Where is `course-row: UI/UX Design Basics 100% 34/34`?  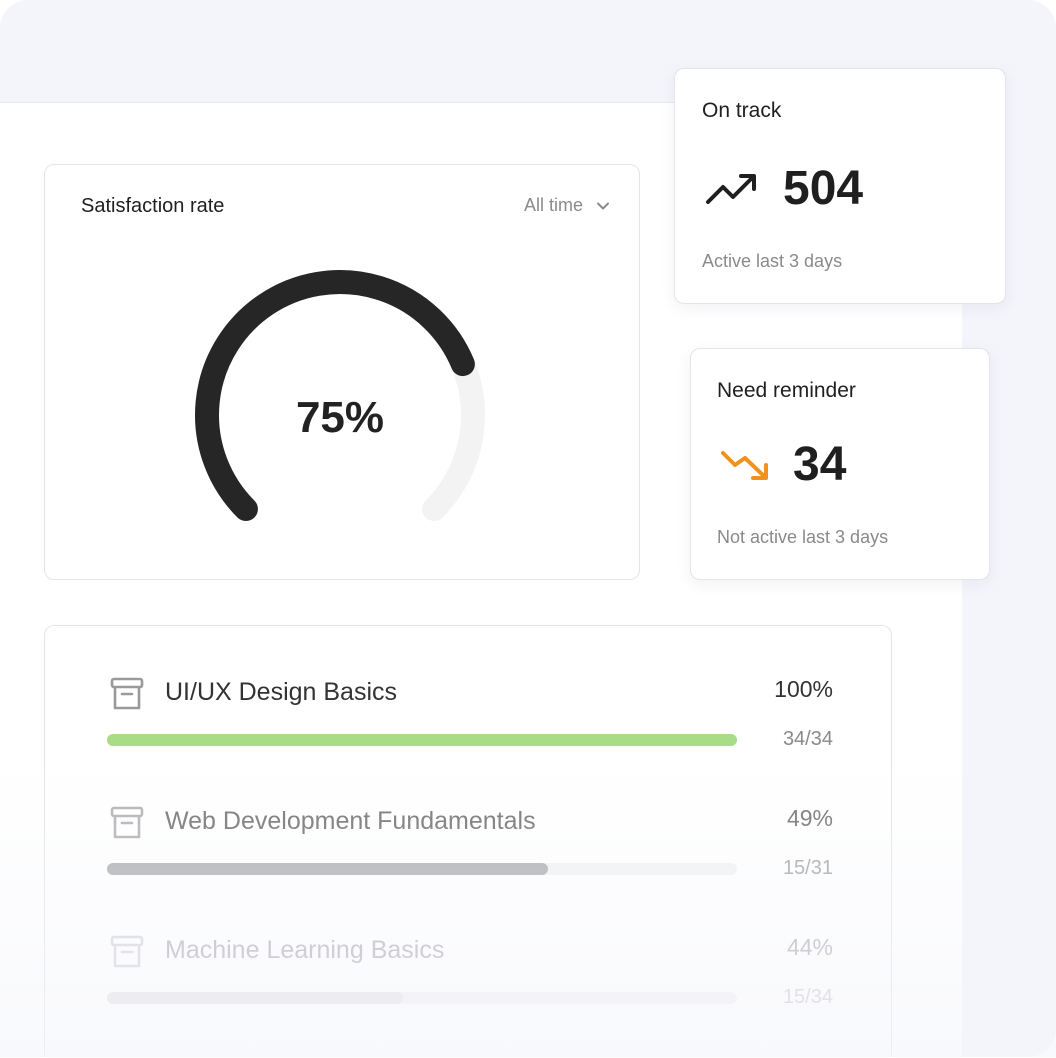 course-row: UI/UX Design Basics 100% 34/34 is located at coordinates (469, 736).